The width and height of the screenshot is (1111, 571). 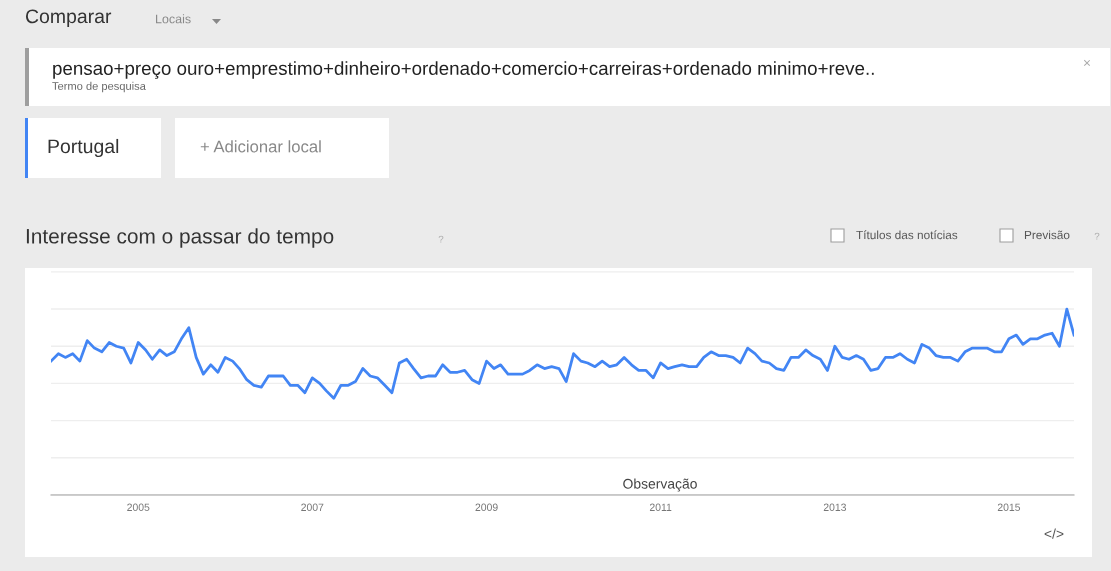 I want to click on x-tick-label: 2005, so click(x=138, y=507).